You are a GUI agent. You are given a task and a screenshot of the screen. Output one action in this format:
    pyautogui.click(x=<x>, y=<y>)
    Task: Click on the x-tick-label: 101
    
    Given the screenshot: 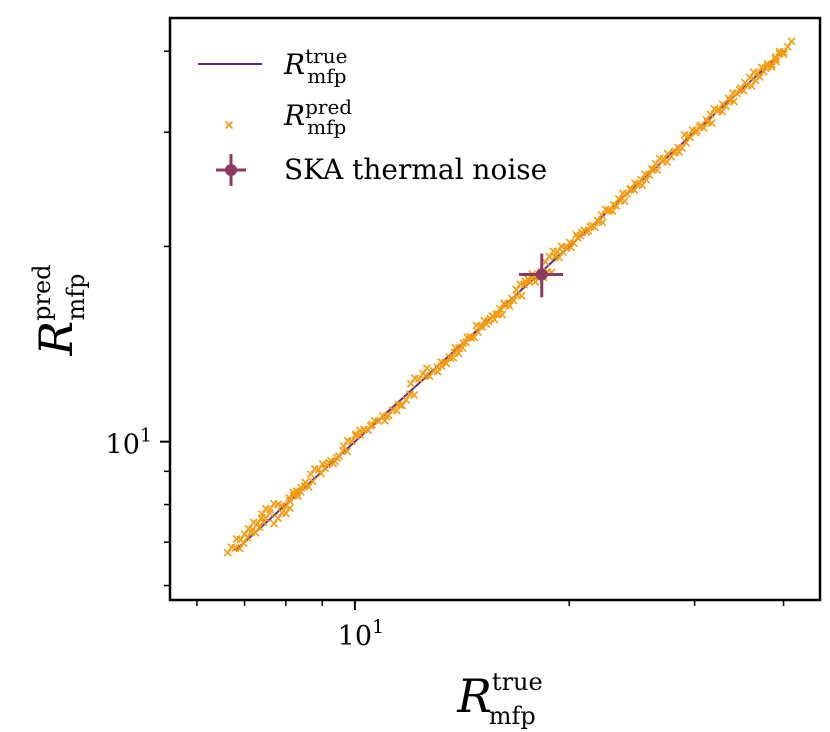 What is the action you would take?
    pyautogui.click(x=361, y=634)
    